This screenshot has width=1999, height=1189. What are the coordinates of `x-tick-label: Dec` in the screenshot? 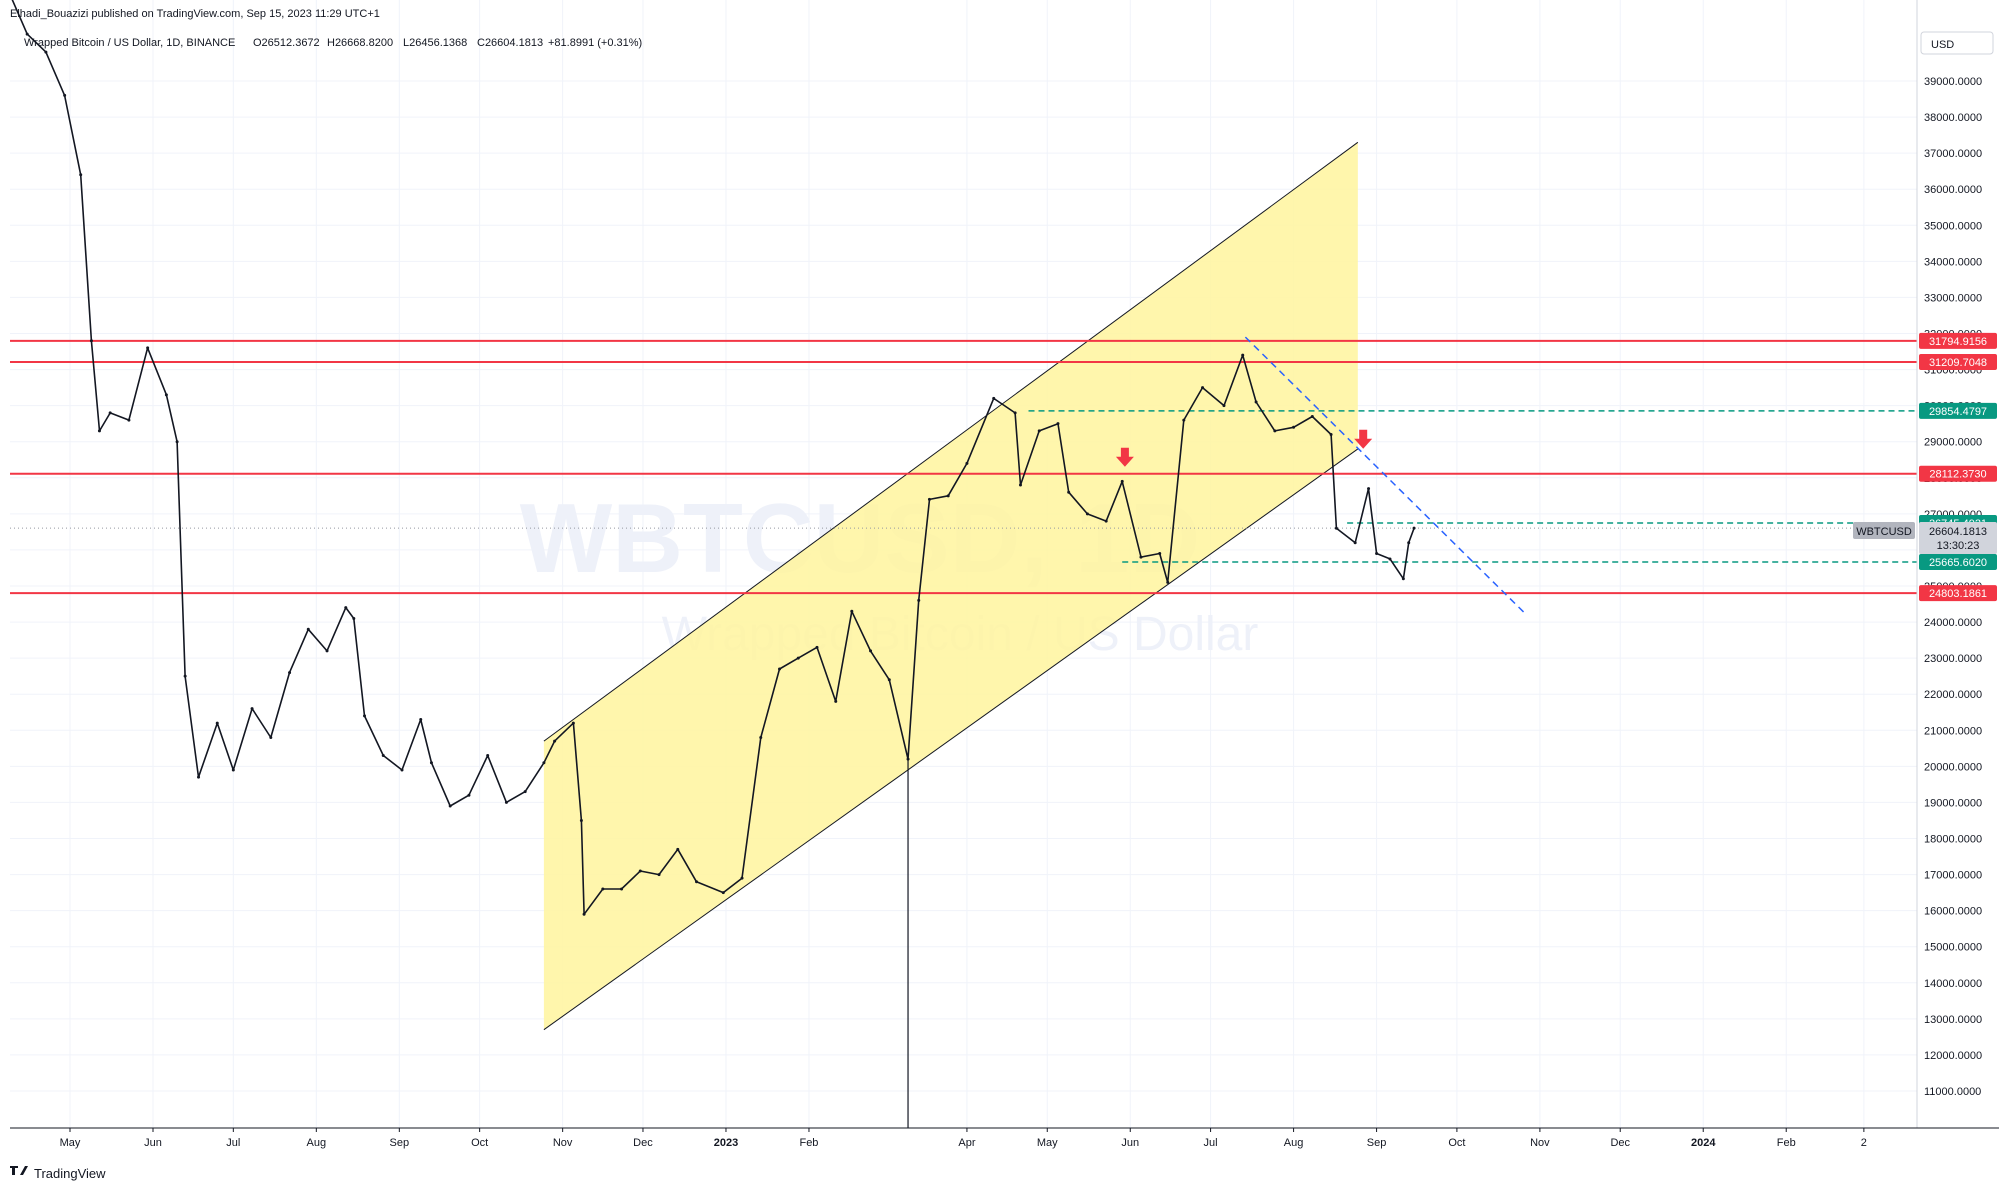 It's located at (643, 1143).